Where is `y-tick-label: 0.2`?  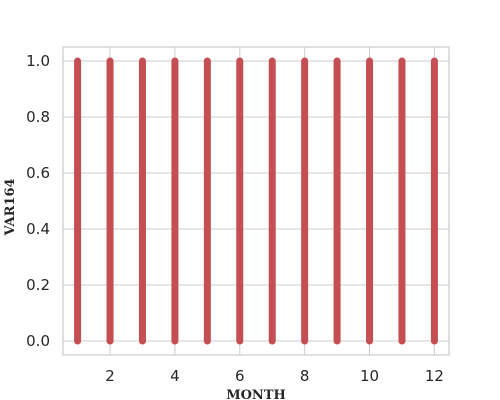
y-tick-label: 0.2 is located at coordinates (38, 285).